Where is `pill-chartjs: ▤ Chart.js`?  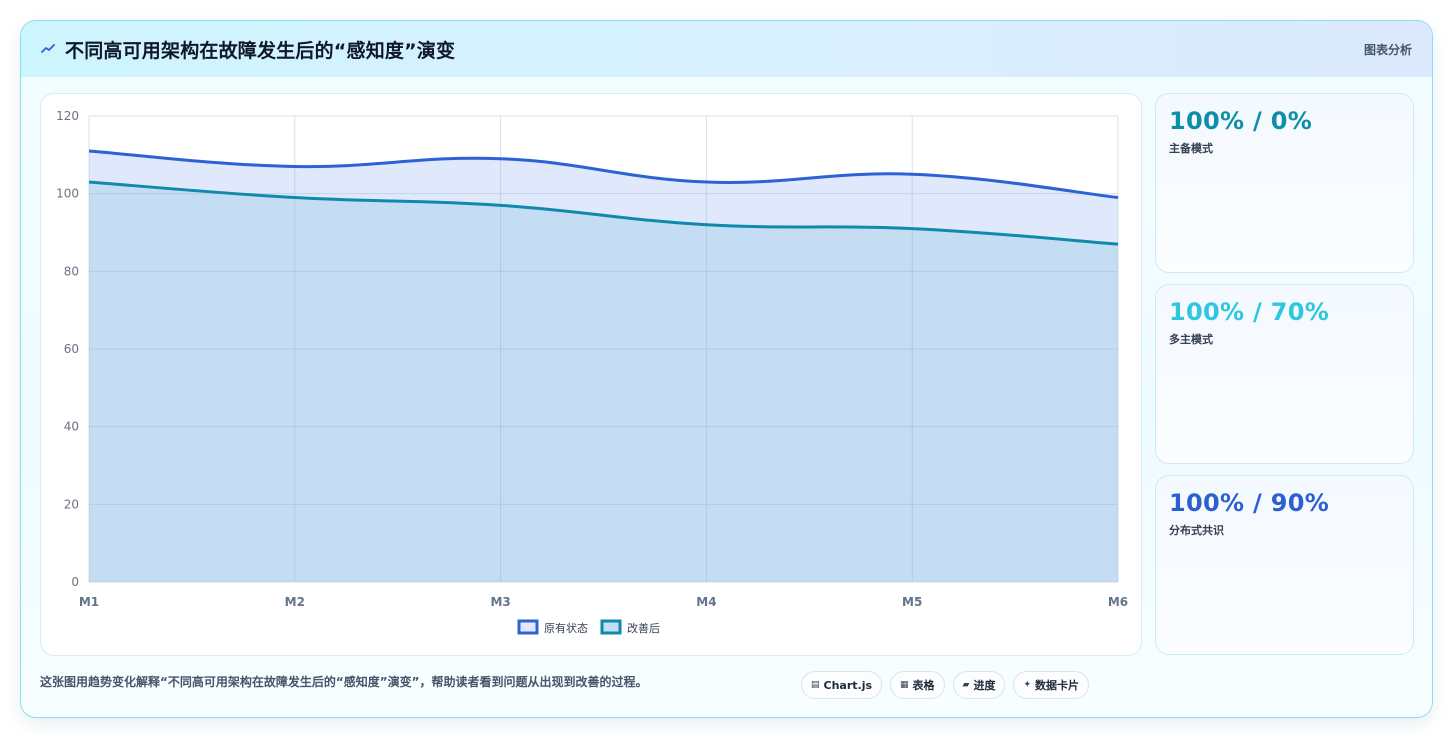
pill-chartjs: ▤ Chart.js is located at coordinates (842, 685).